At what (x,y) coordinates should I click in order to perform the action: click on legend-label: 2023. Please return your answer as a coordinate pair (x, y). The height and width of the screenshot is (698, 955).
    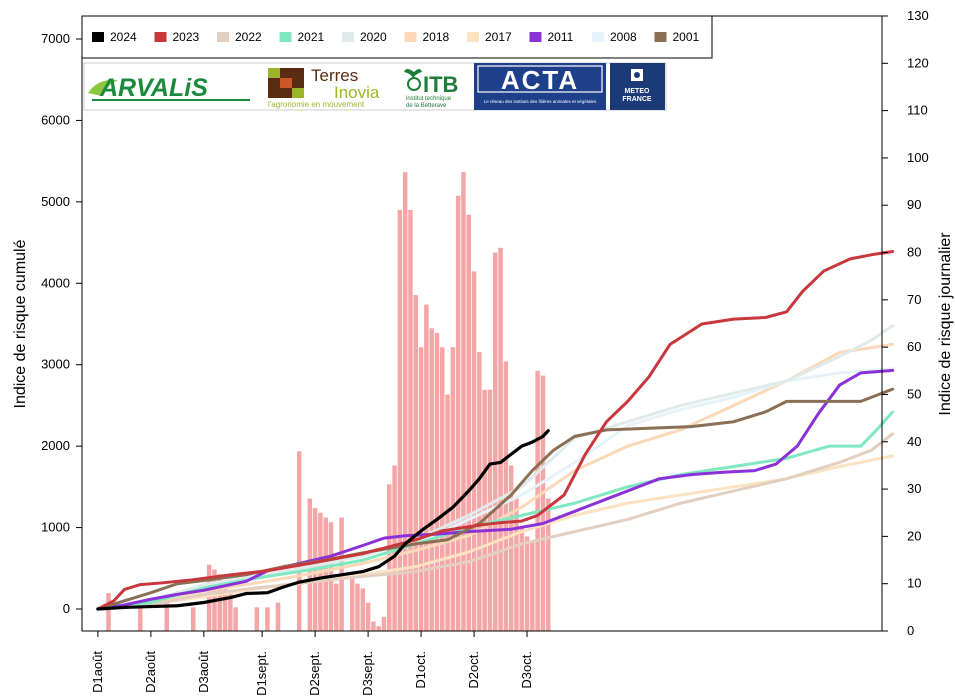
    Looking at the image, I should click on (186, 37).